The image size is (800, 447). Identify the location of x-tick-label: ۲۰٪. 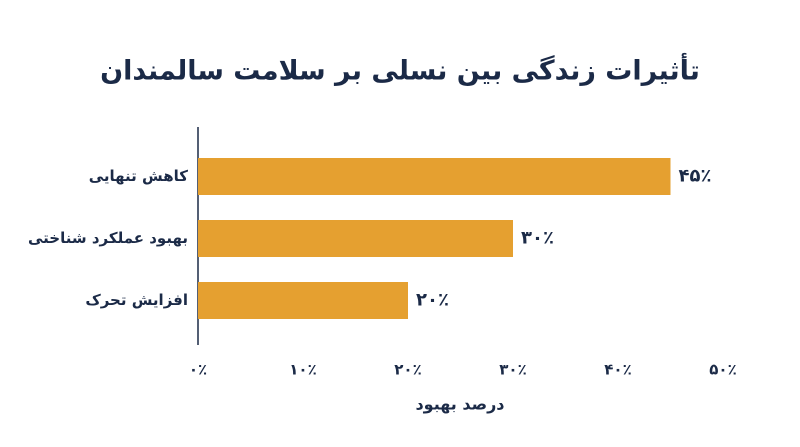
(407, 370).